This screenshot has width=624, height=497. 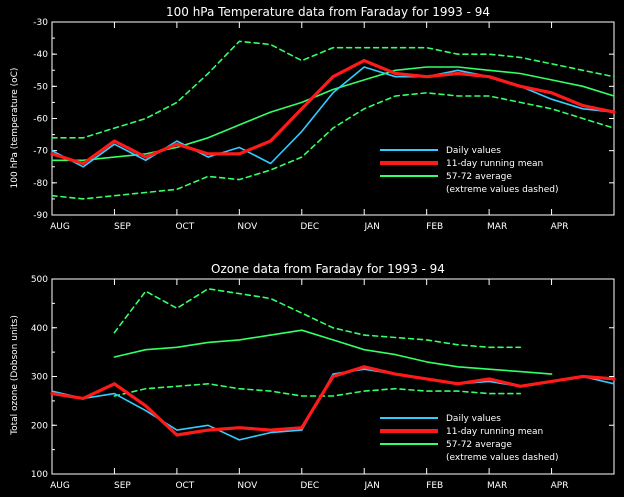 What do you see at coordinates (39, 475) in the screenshot?
I see `y-tick-label: 100` at bounding box center [39, 475].